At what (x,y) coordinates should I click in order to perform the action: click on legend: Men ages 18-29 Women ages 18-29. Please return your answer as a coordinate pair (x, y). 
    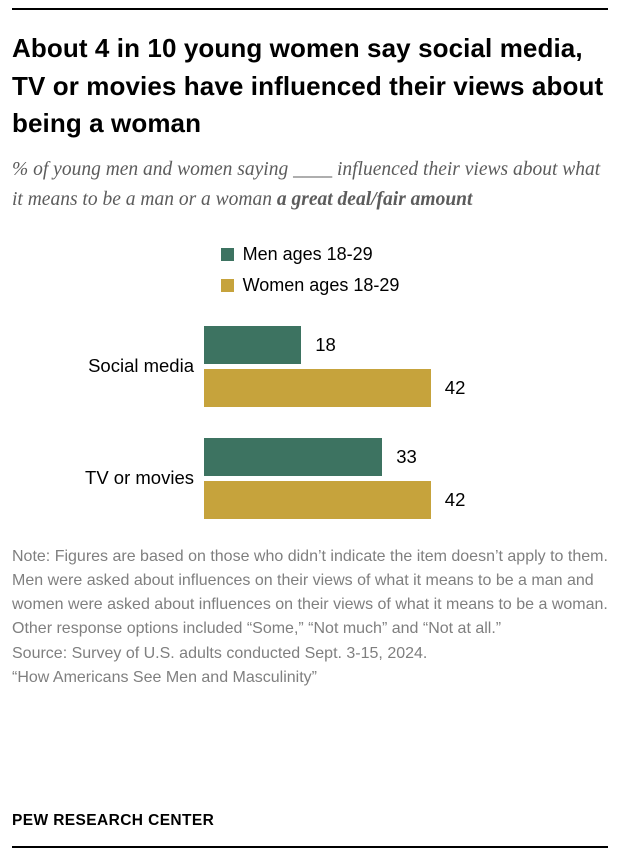
    Looking at the image, I should click on (310, 269).